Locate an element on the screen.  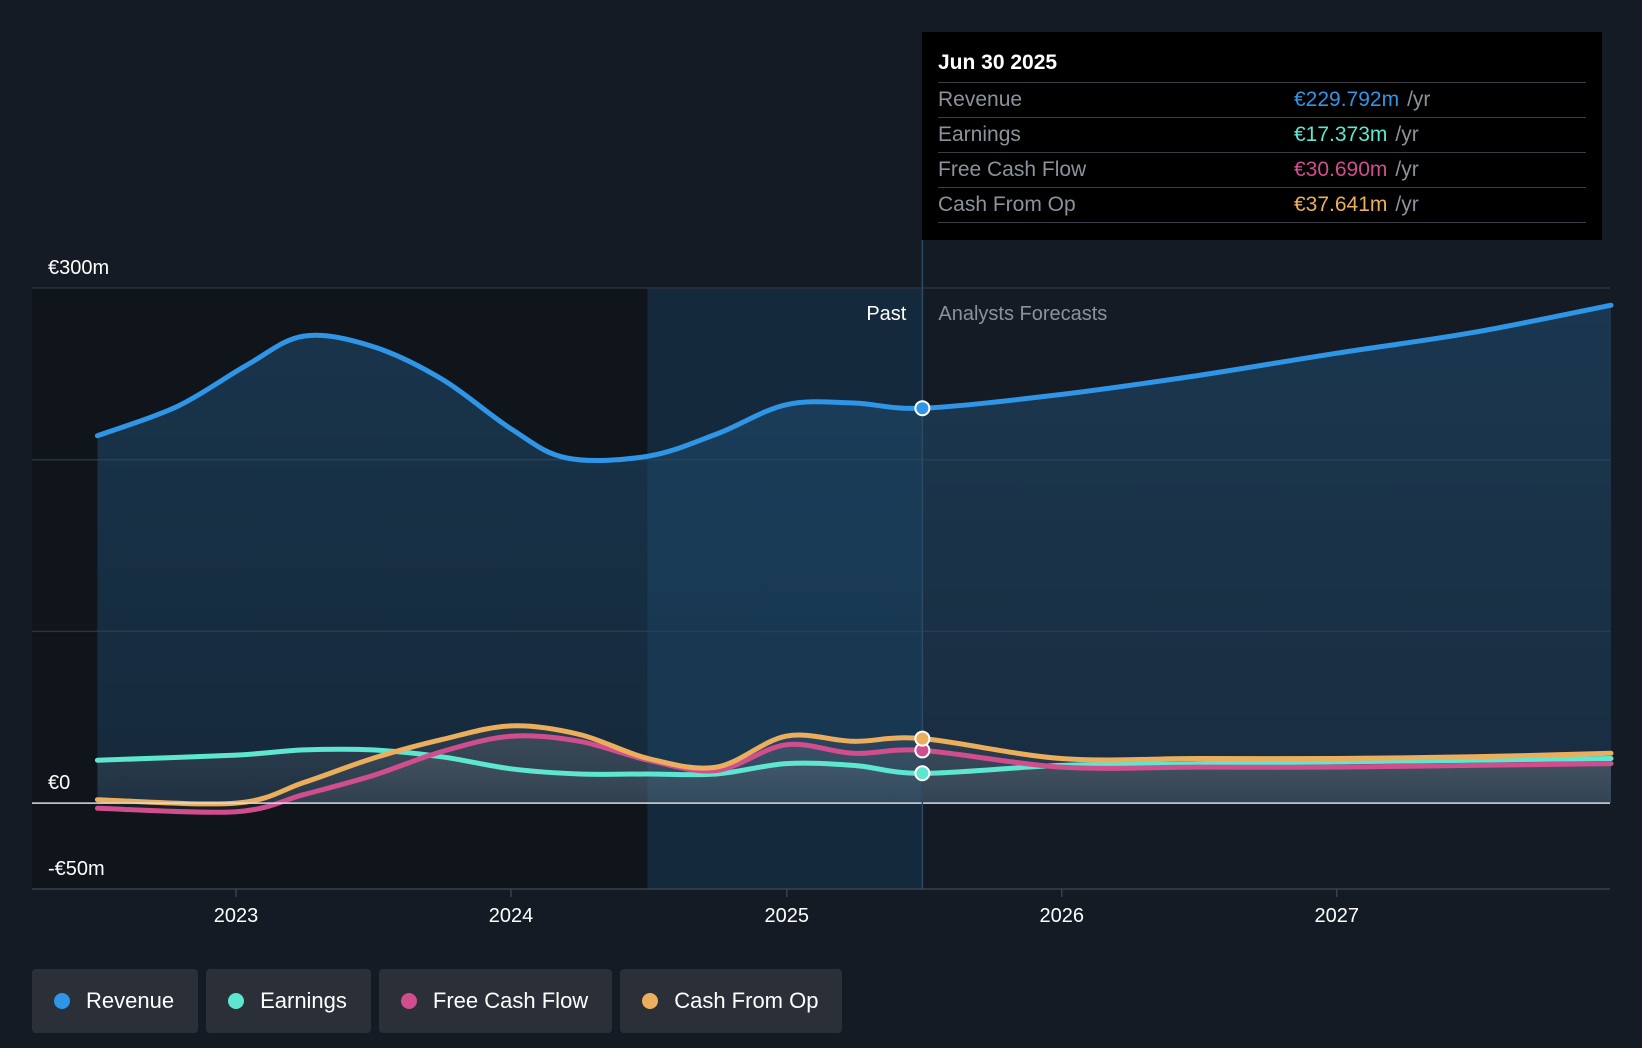
y-tick-label: €300m is located at coordinates (78, 268).